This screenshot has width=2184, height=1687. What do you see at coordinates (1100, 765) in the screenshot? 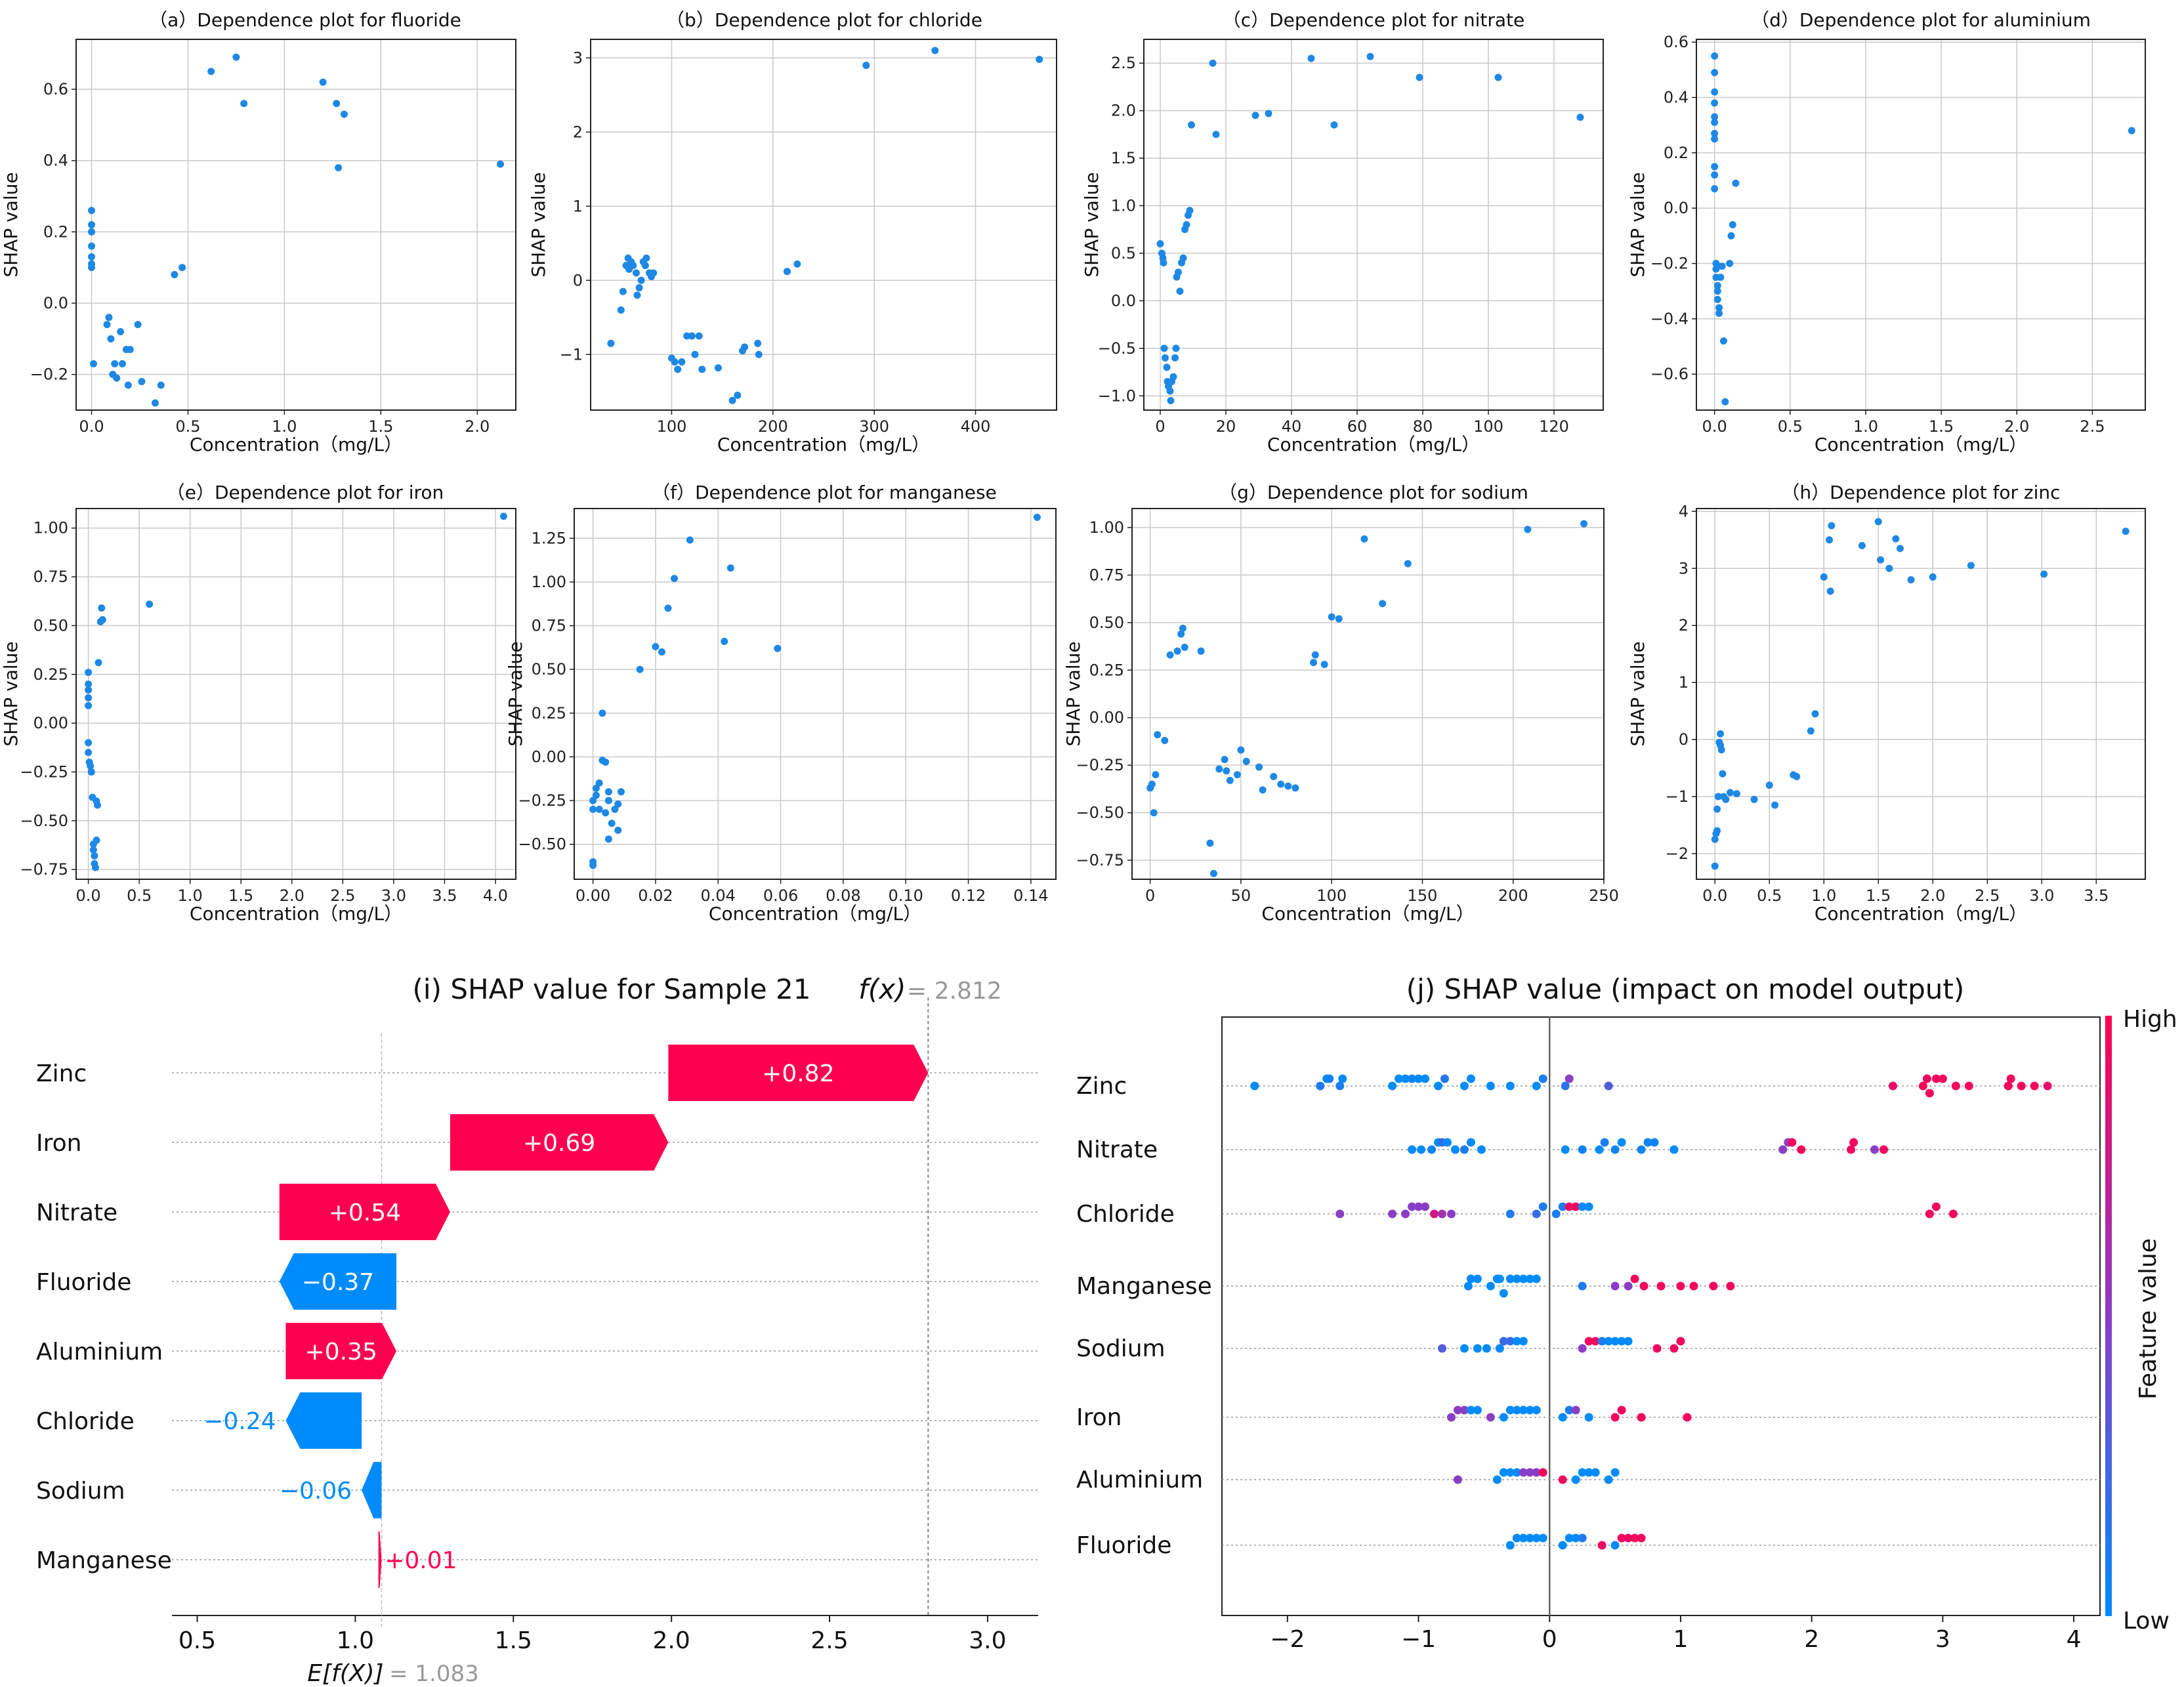
I see `y-tick-label: −0.25` at bounding box center [1100, 765].